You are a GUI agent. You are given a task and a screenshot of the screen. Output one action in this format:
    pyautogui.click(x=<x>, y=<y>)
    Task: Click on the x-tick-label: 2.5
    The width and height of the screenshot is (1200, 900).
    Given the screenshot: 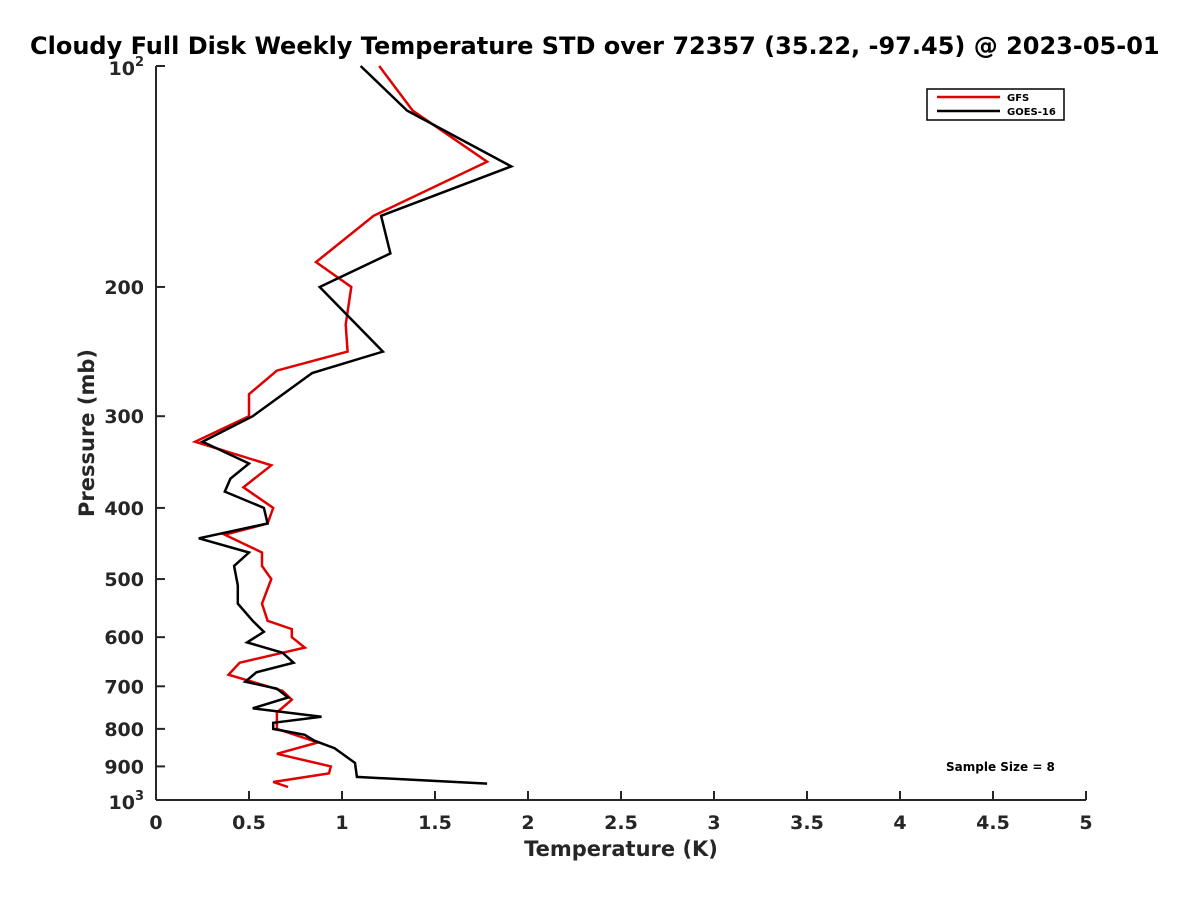 What is the action you would take?
    pyautogui.click(x=621, y=823)
    